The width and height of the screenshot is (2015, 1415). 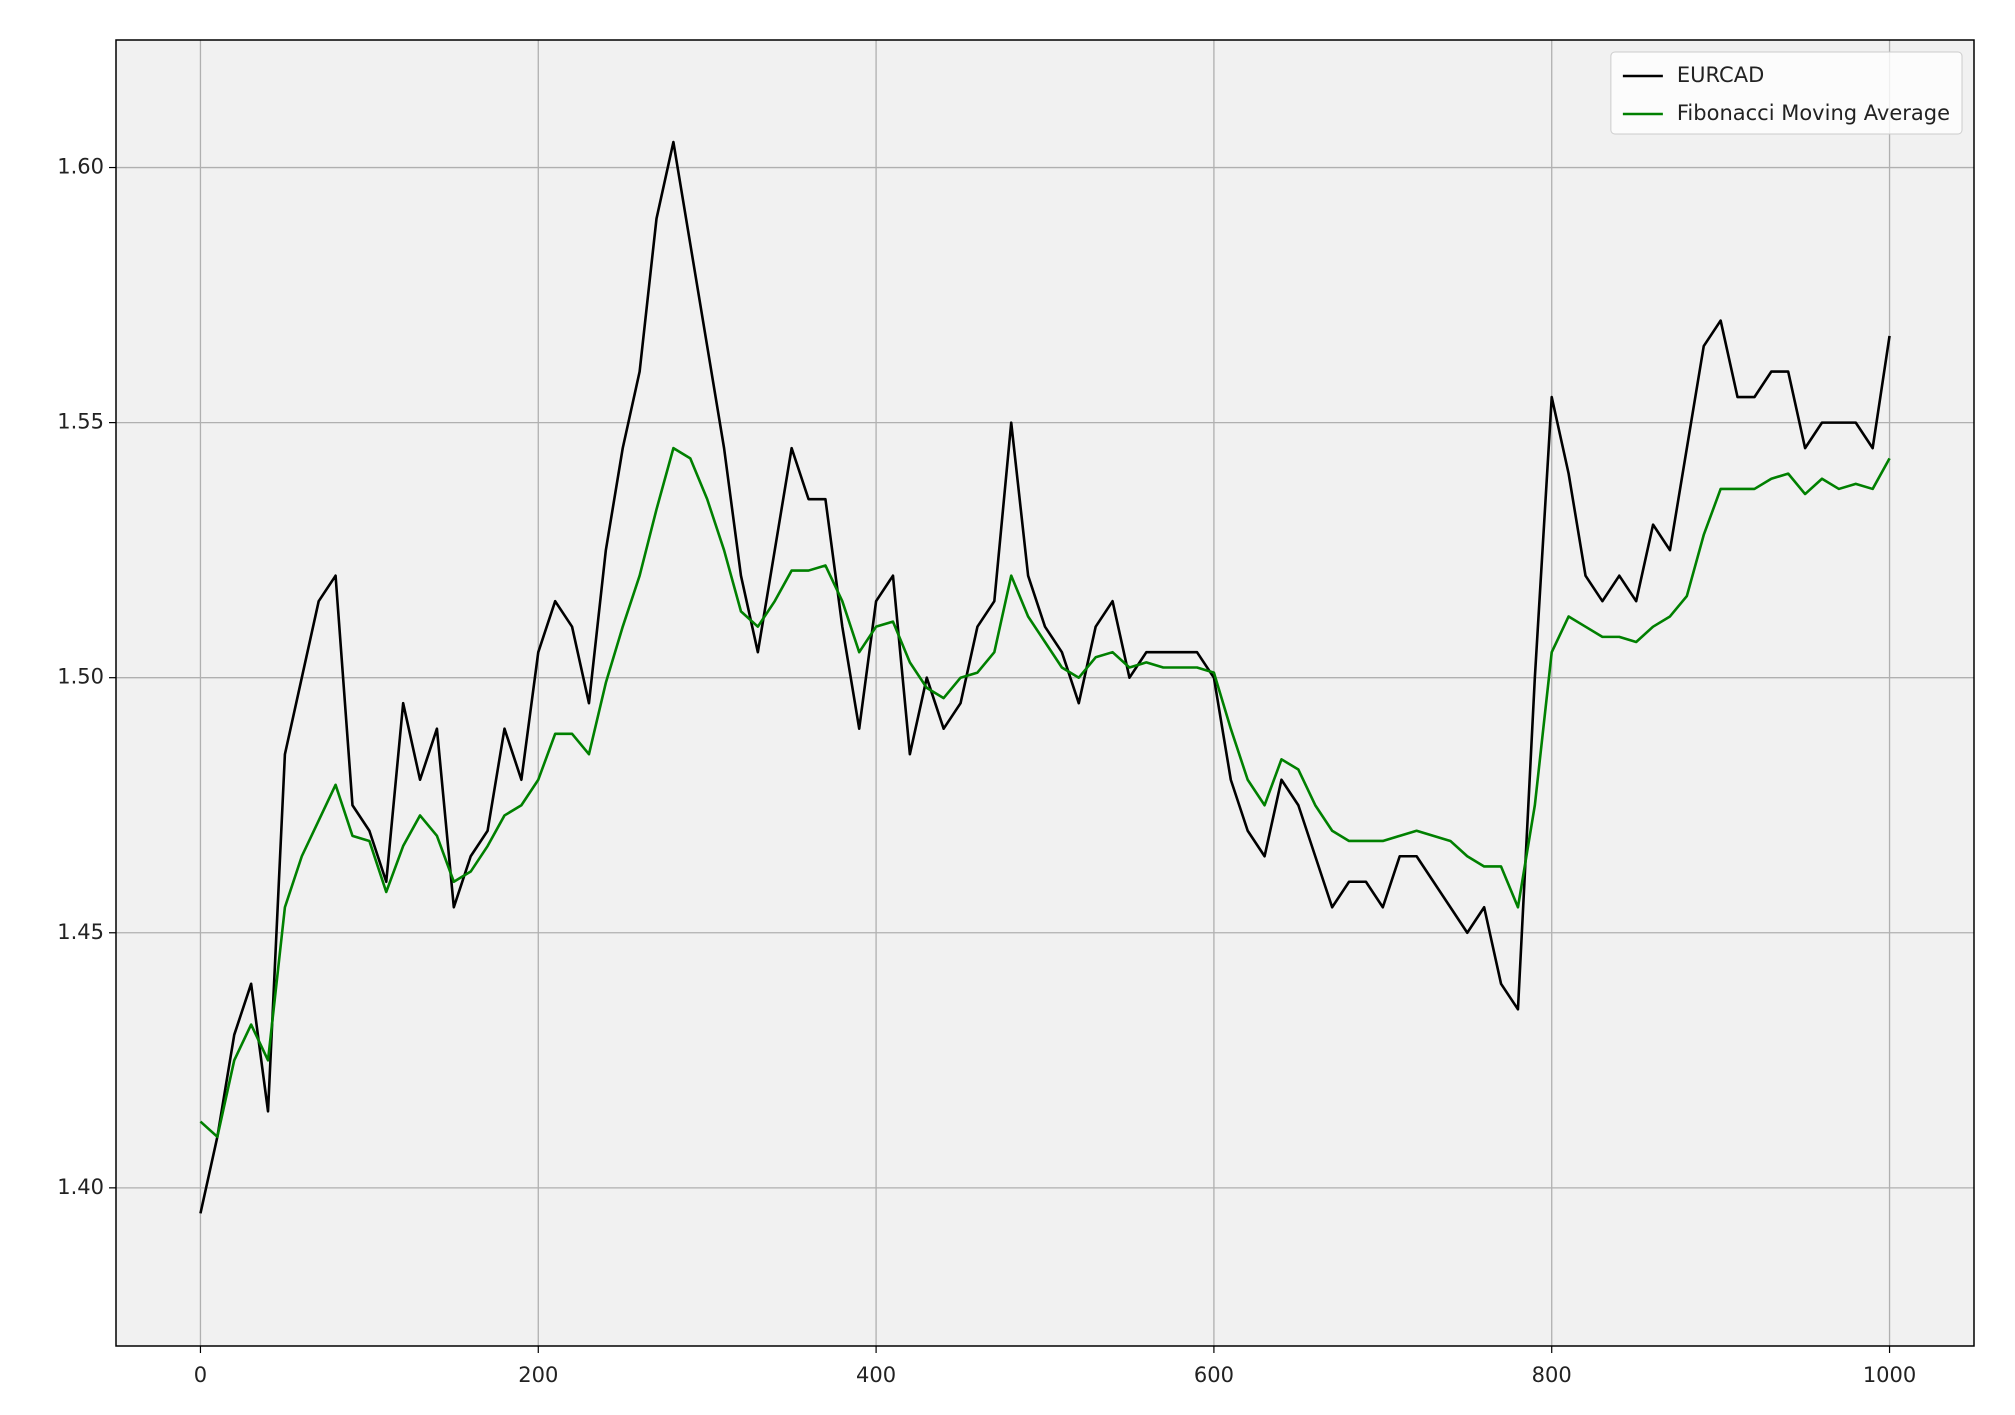 I want to click on y-tick-label: 1.55, so click(x=80, y=422).